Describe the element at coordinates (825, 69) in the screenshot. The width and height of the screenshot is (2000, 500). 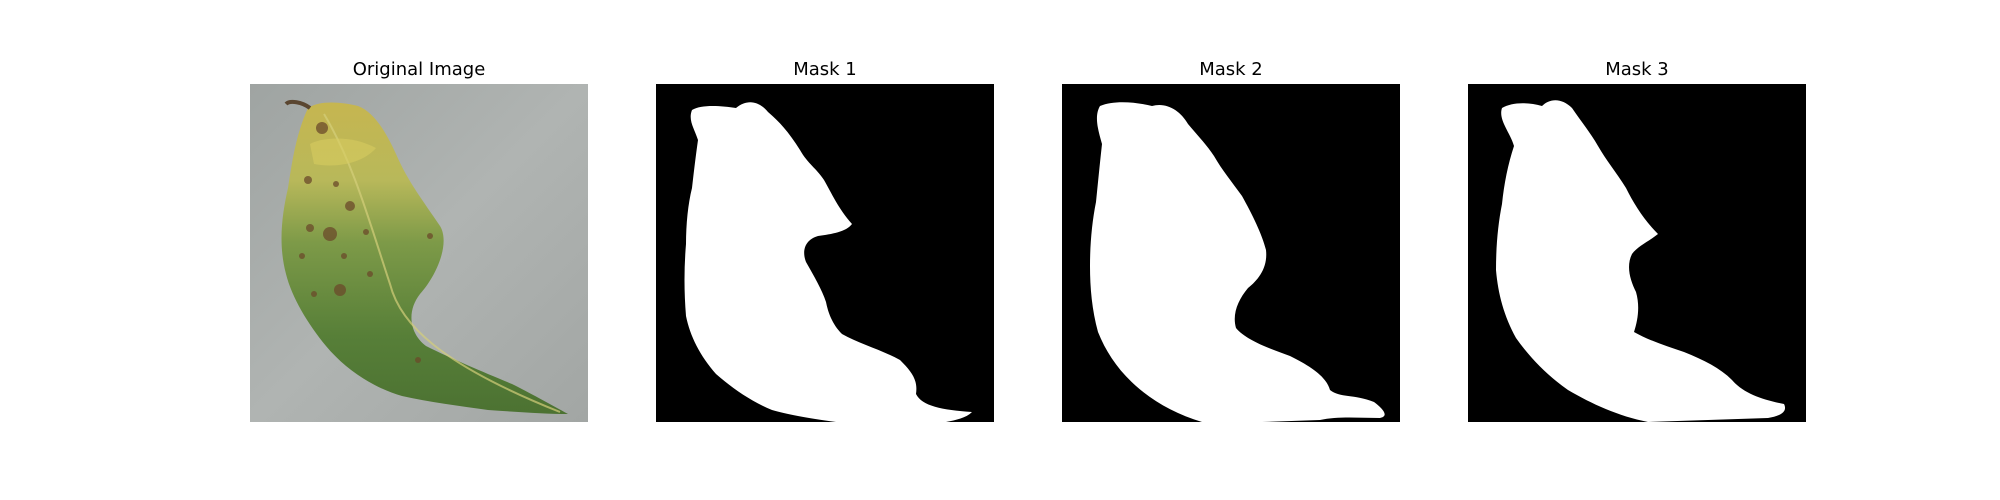
I see `panel-title: Mask 1` at that location.